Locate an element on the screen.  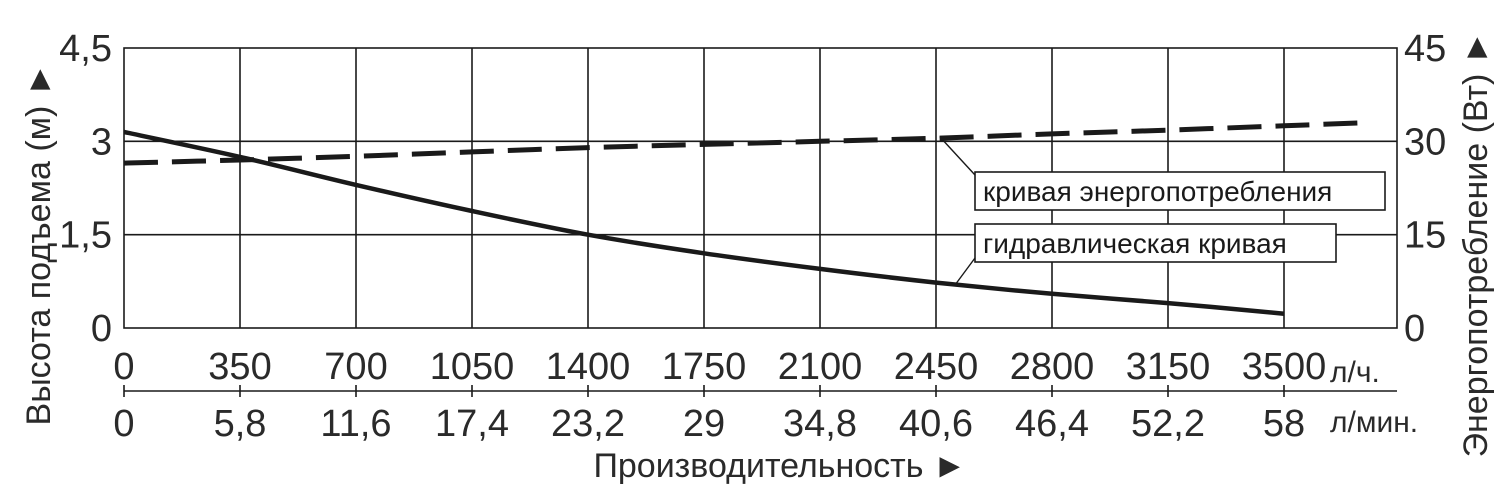
power-curve-label: кривая энергопотребления is located at coordinates (1157, 191).